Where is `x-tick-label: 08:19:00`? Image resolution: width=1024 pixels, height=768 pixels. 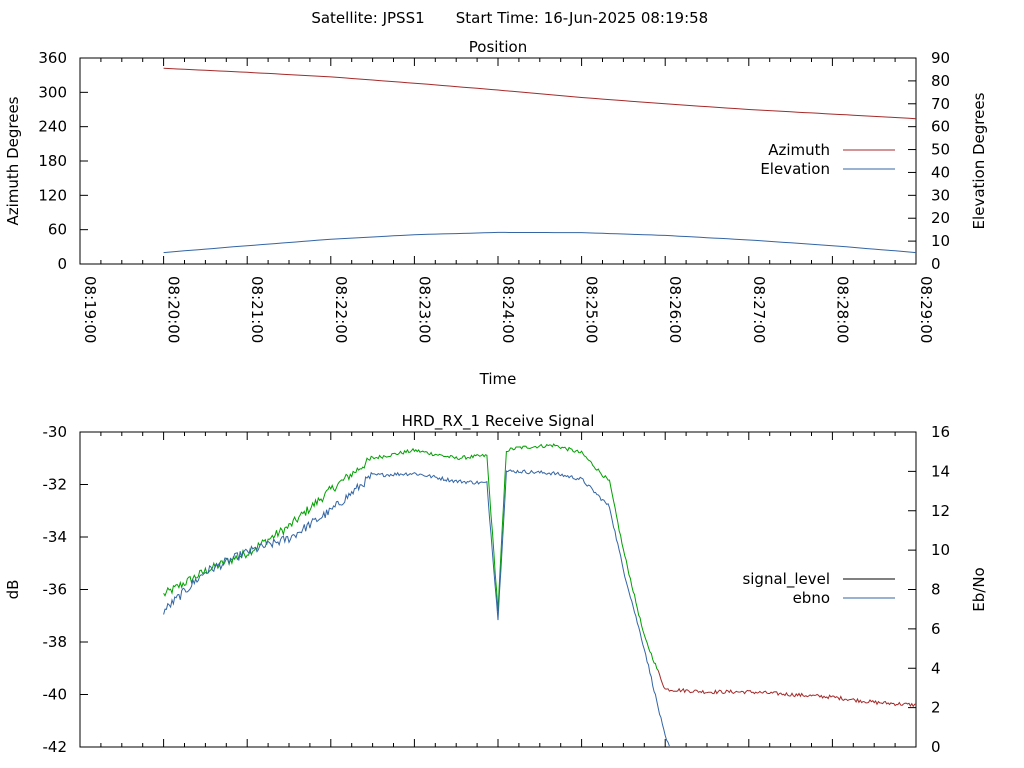
x-tick-label: 08:19:00 is located at coordinates (90, 309).